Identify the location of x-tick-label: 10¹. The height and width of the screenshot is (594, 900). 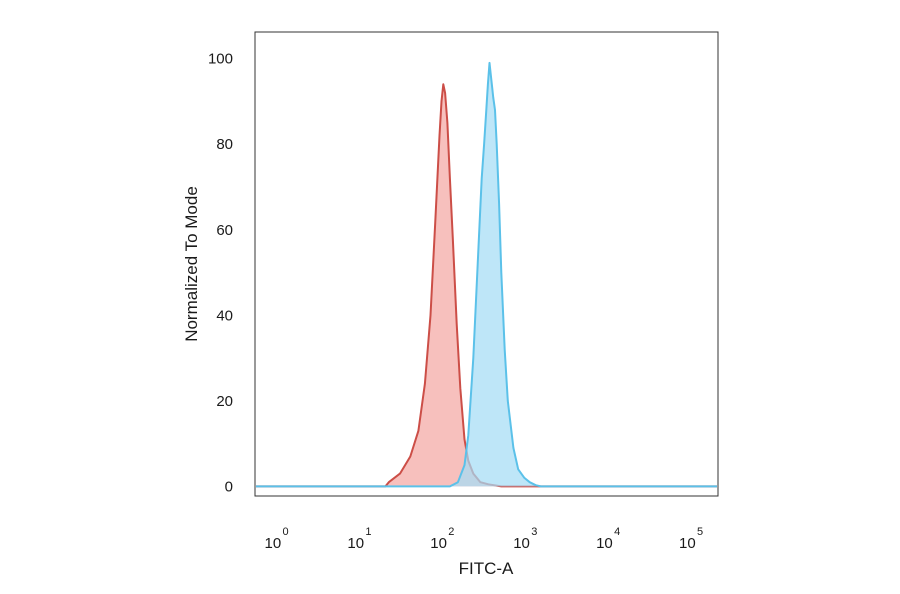
(359, 539).